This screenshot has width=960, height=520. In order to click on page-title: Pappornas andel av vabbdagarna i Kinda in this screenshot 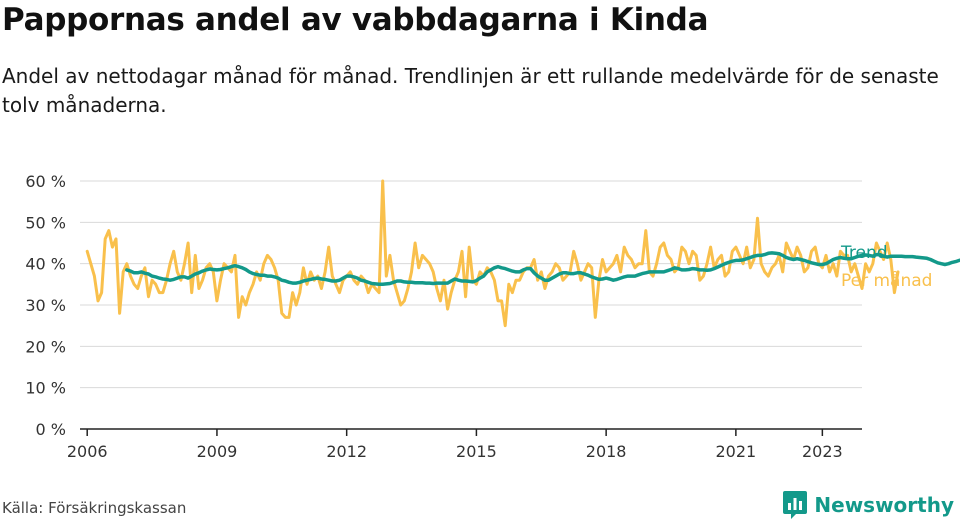, I will do `click(355, 20)`.